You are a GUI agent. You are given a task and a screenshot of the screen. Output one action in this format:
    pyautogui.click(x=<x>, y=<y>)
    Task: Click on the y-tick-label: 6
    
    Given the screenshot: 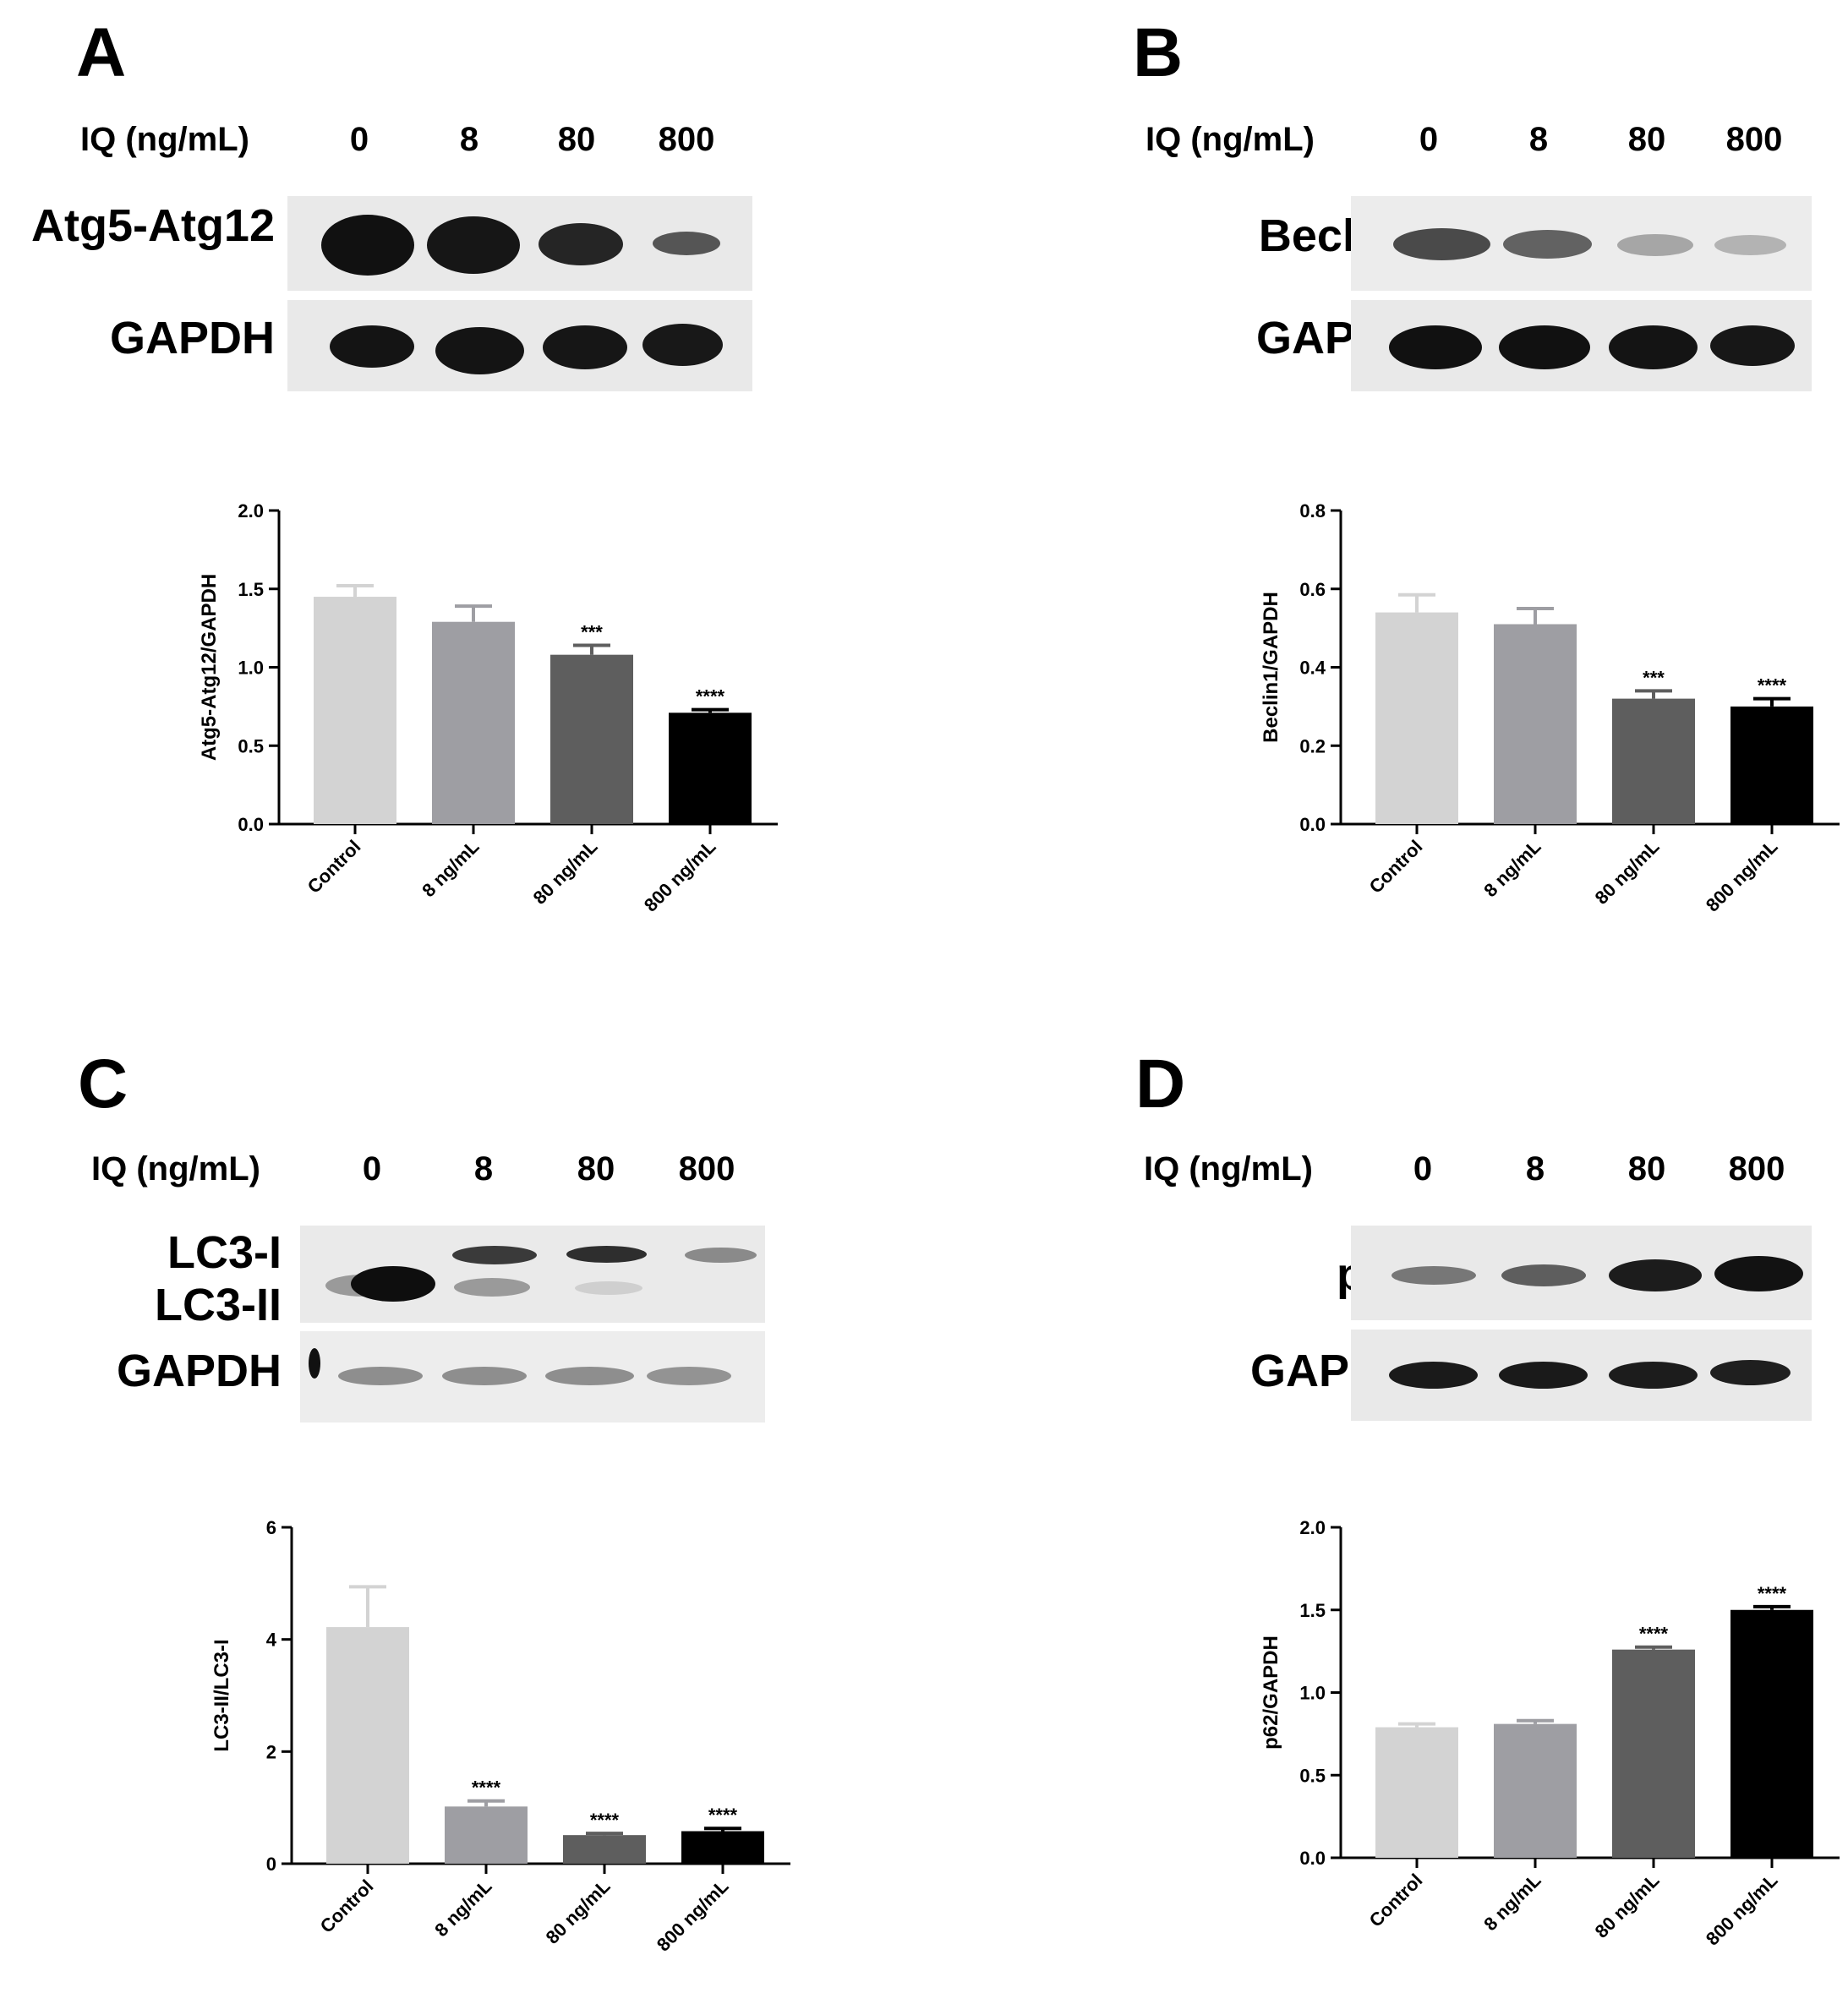 What is the action you would take?
    pyautogui.click(x=271, y=1527)
    